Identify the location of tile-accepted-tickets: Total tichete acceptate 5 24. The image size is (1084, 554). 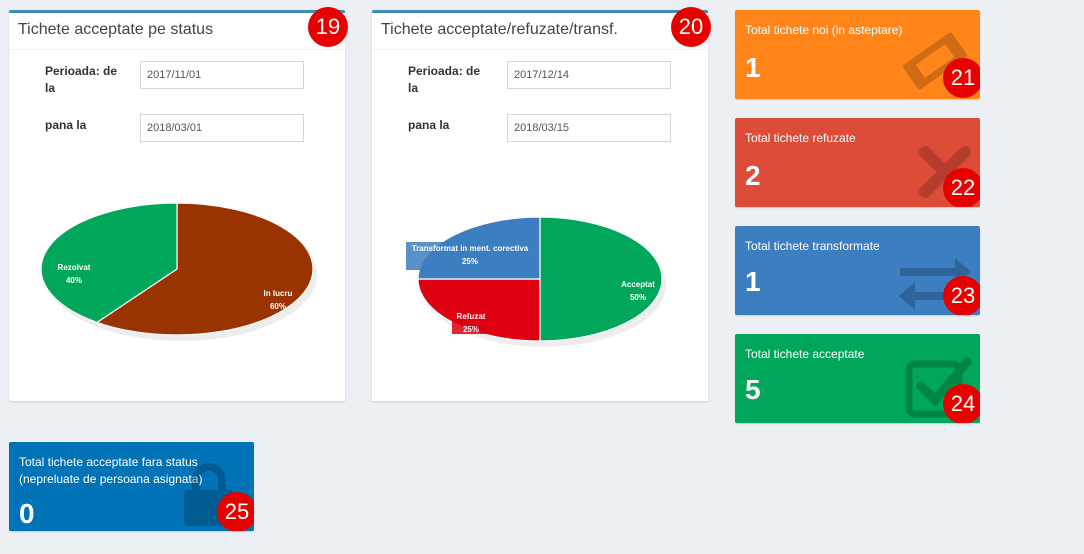
(857, 378).